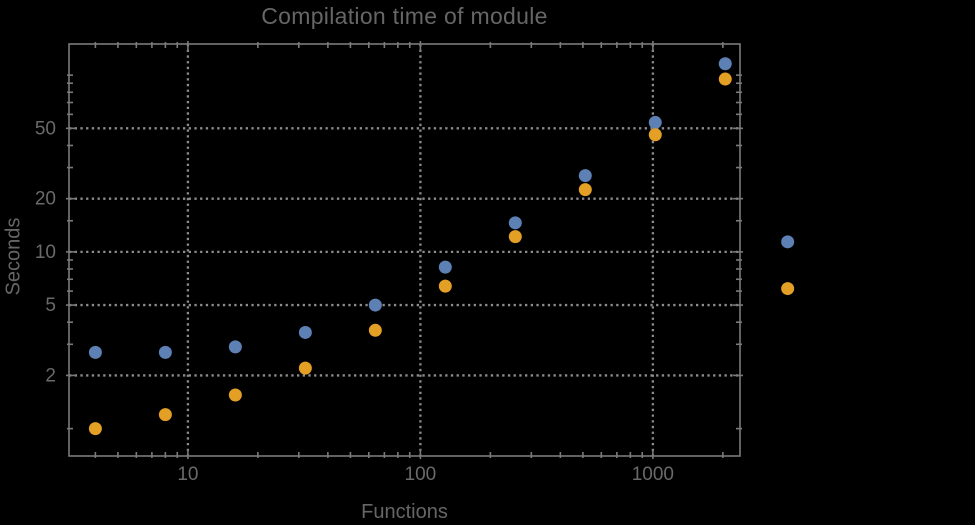 The image size is (975, 525). What do you see at coordinates (187, 474) in the screenshot?
I see `x-tick-label: 10` at bounding box center [187, 474].